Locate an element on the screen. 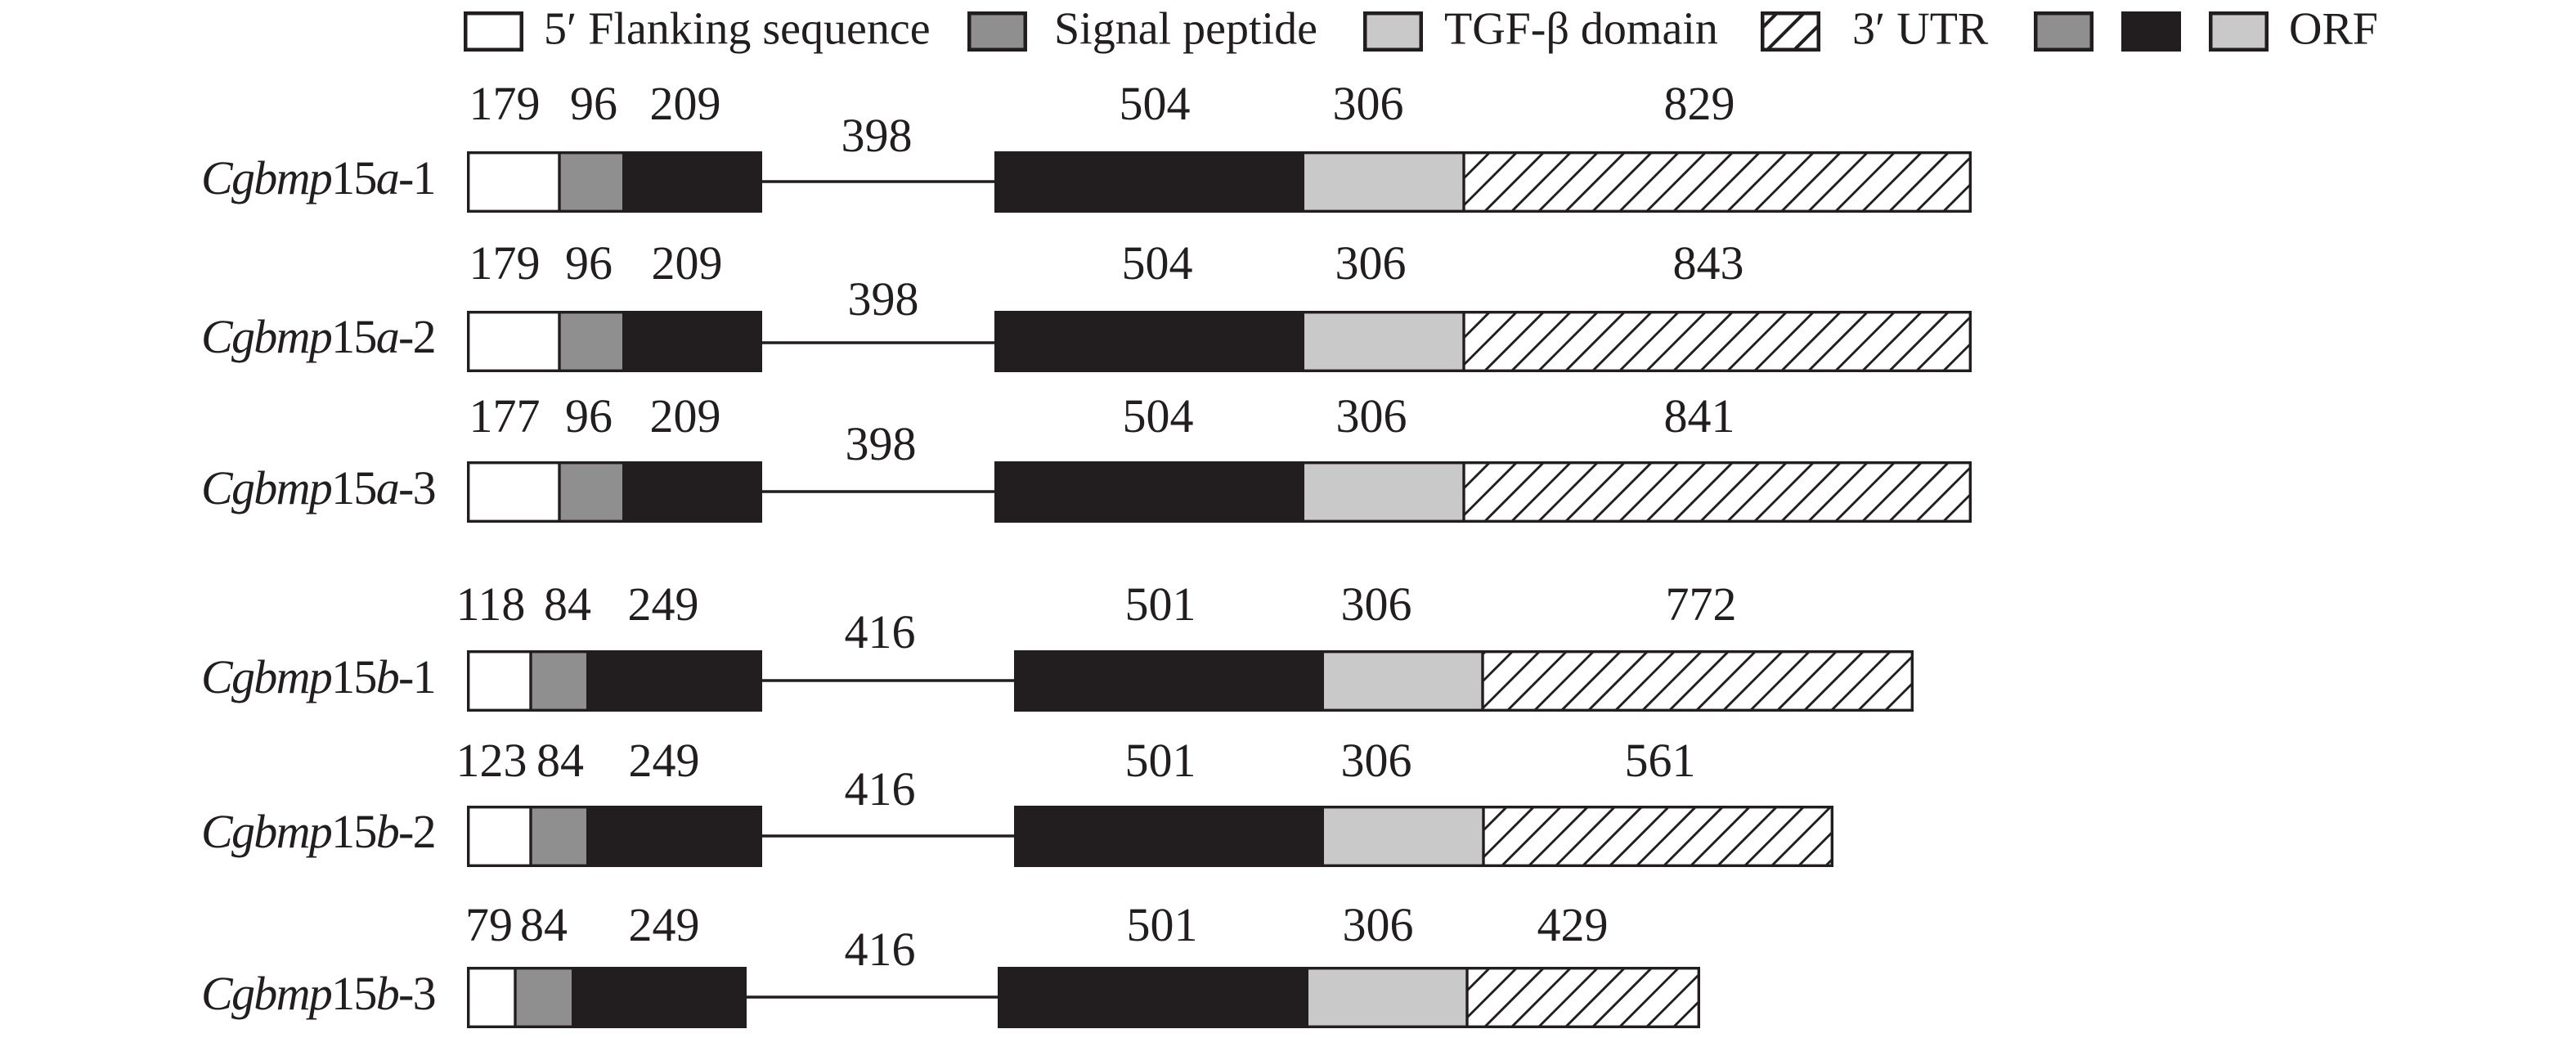  svg-text: 772 is located at coordinates (1701, 604).